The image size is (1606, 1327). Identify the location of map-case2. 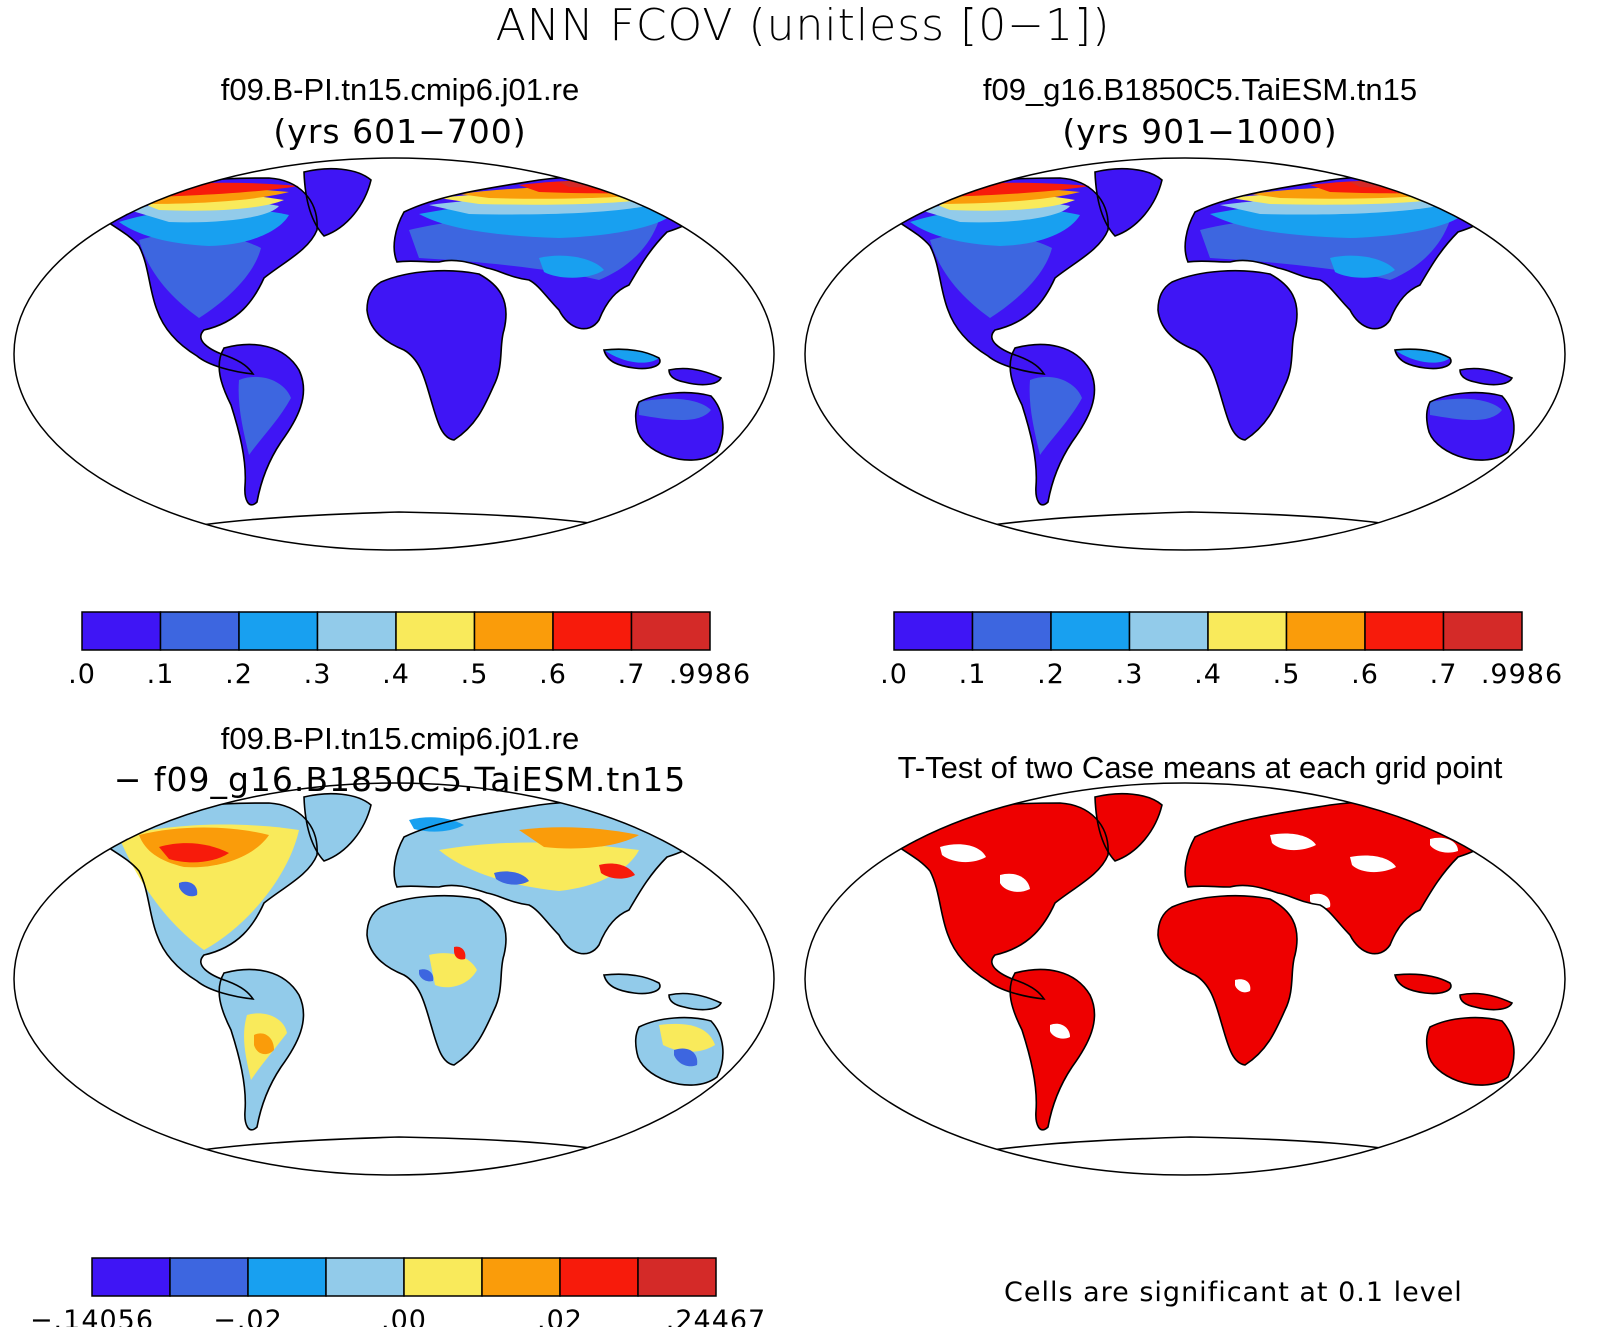
(1185, 354).